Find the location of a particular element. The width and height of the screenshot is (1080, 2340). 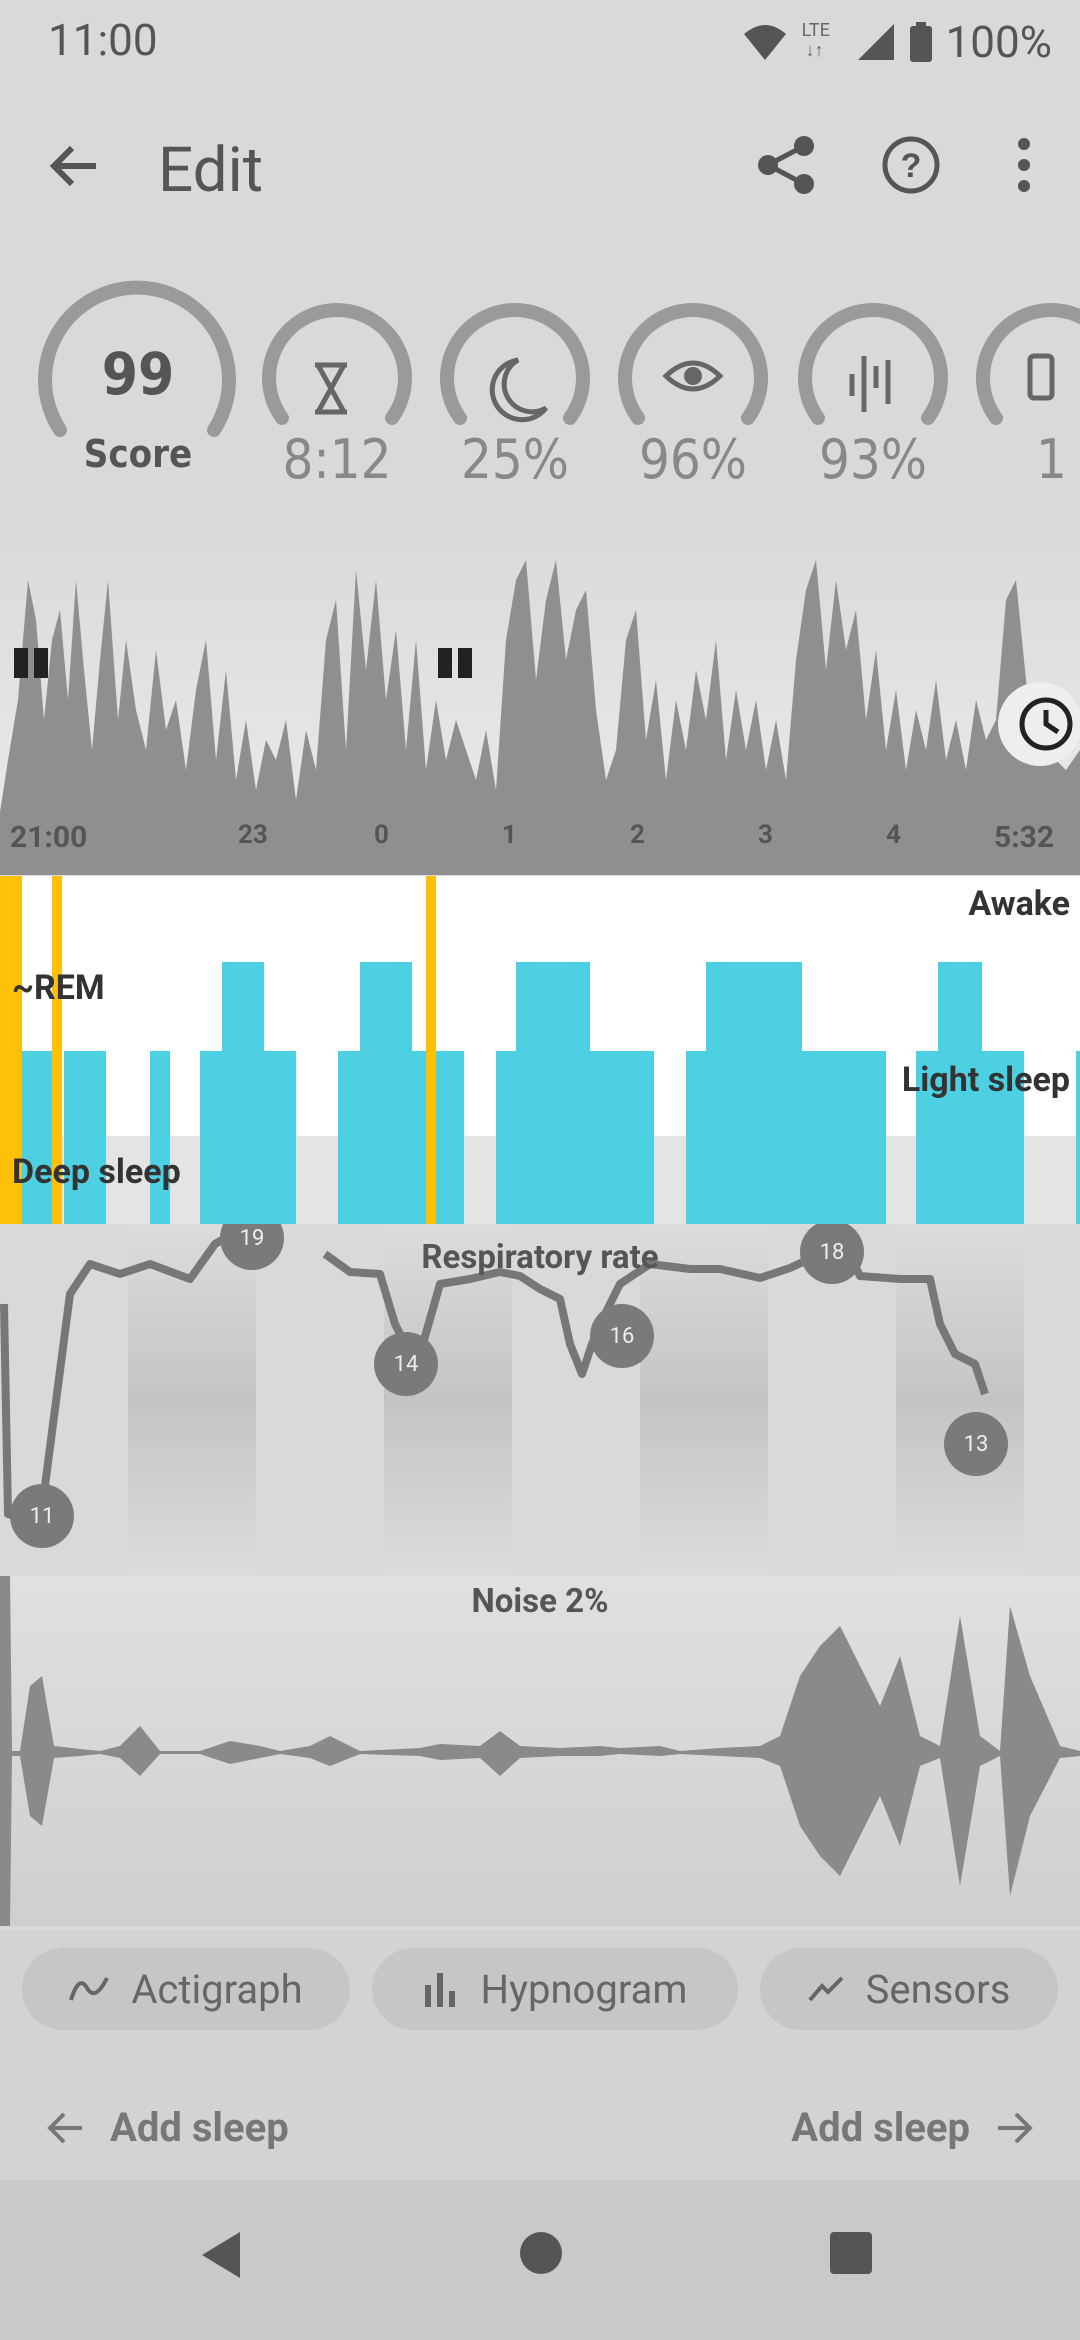

chip-sensors: Sensors is located at coordinates (909, 1989).